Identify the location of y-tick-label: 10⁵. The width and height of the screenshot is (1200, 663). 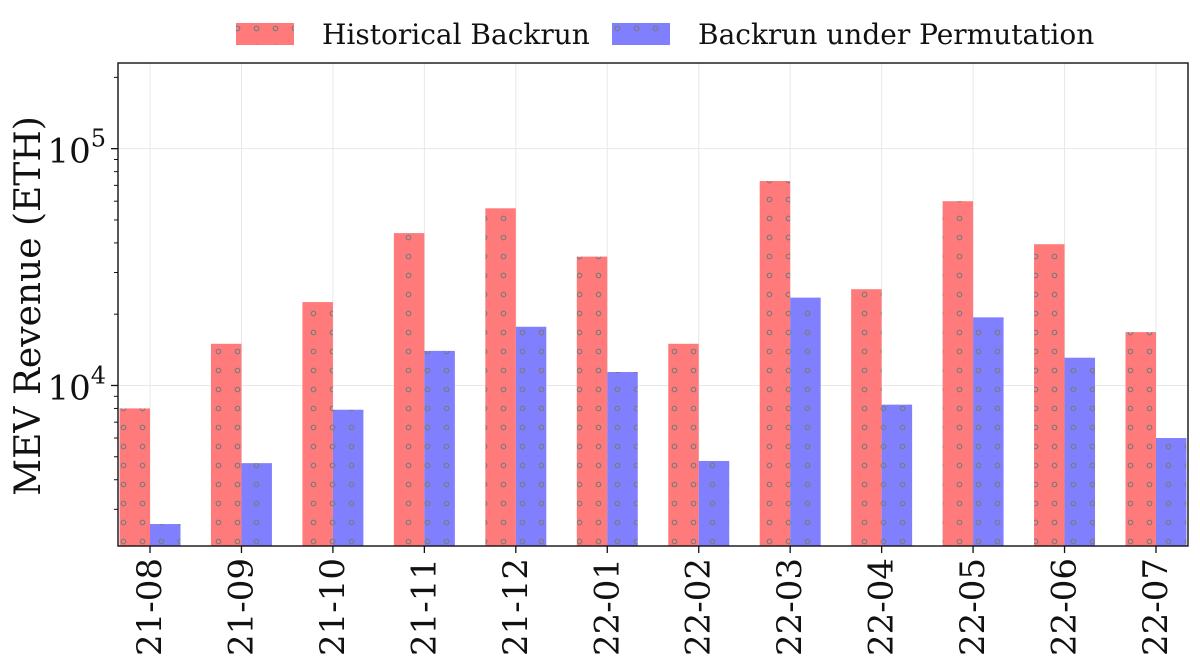
(76, 148).